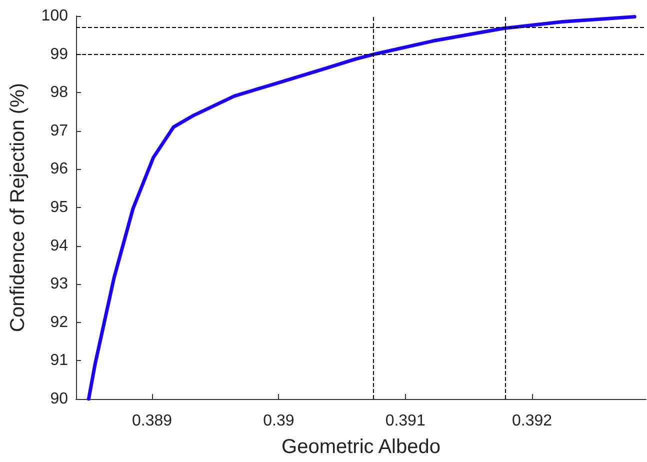 The width and height of the screenshot is (647, 462). What do you see at coordinates (59, 284) in the screenshot?
I see `y-tick-label: 93` at bounding box center [59, 284].